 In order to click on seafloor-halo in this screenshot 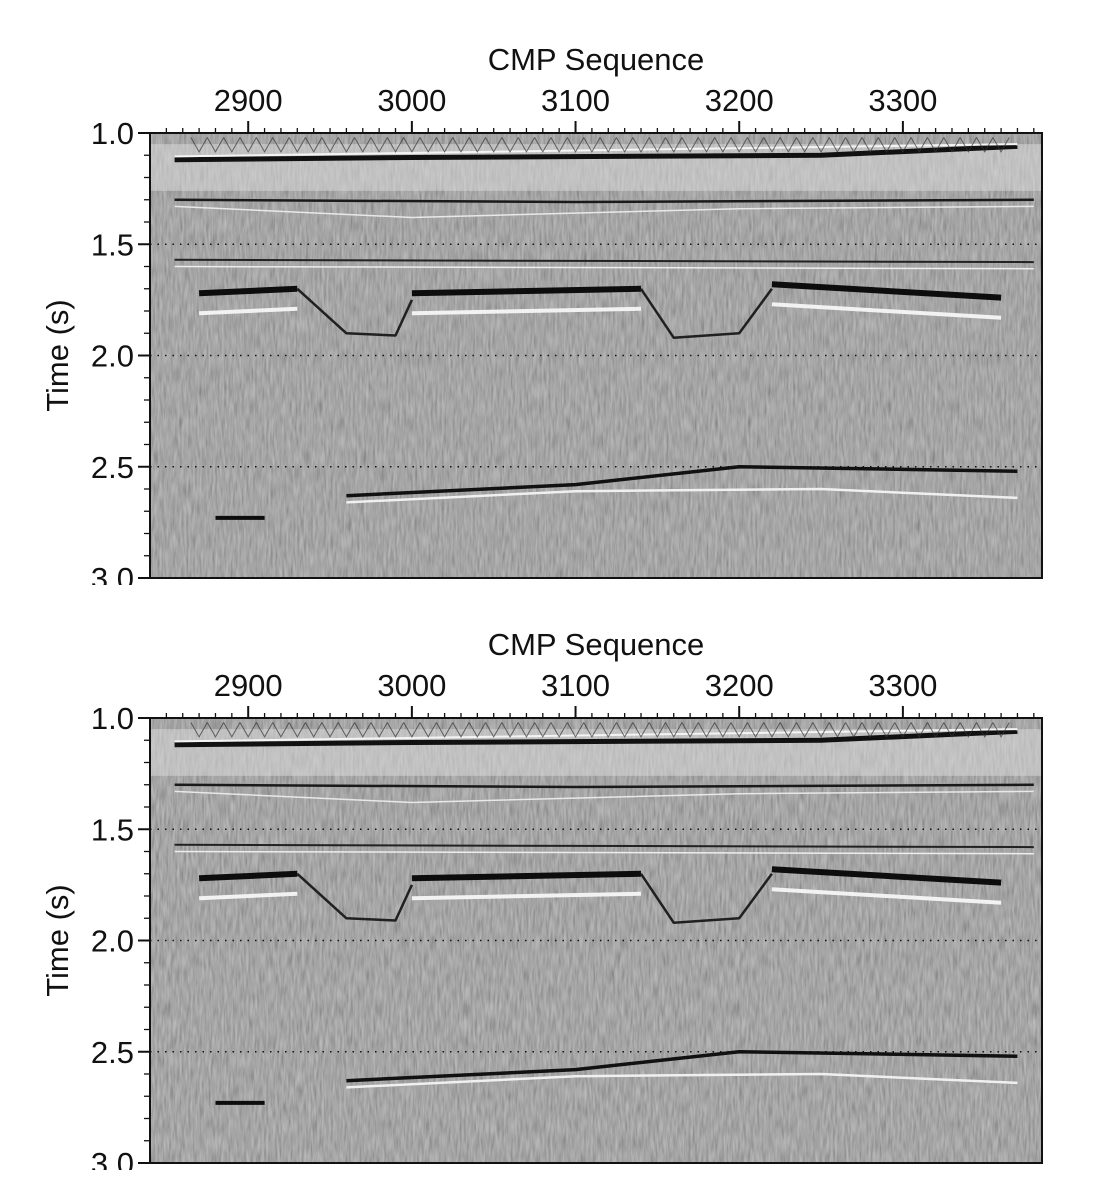, I will do `click(596, 735)`.